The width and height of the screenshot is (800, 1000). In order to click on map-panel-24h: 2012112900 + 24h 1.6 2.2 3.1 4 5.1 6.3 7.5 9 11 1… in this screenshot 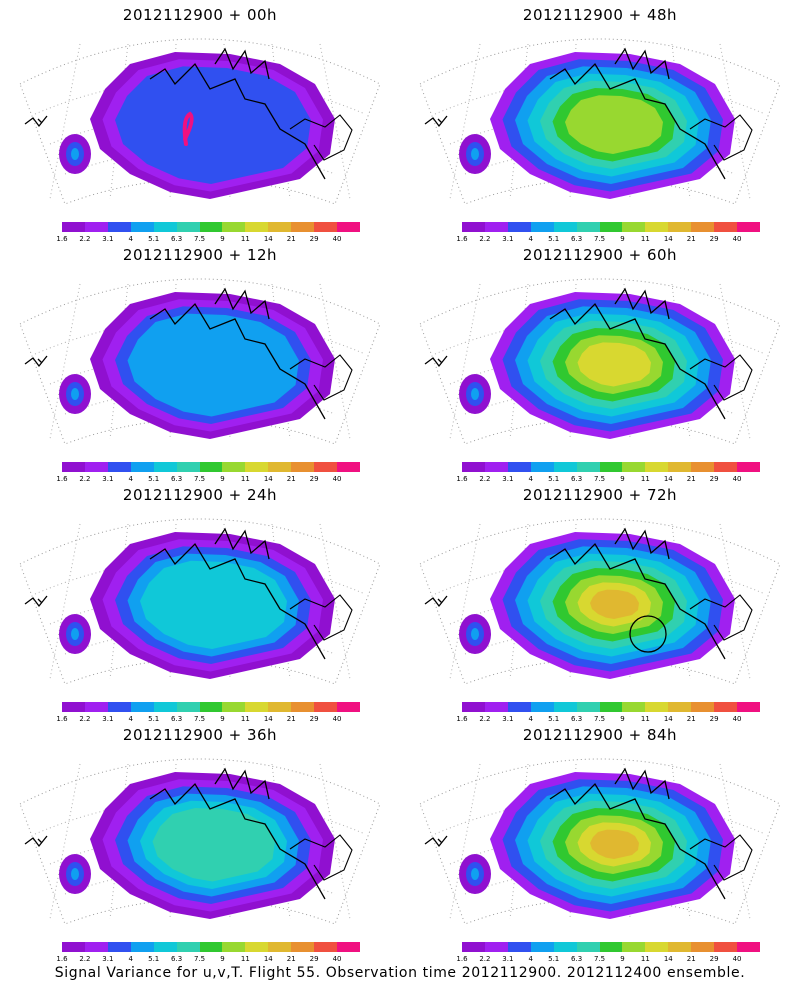, I will do `click(200, 601)`.